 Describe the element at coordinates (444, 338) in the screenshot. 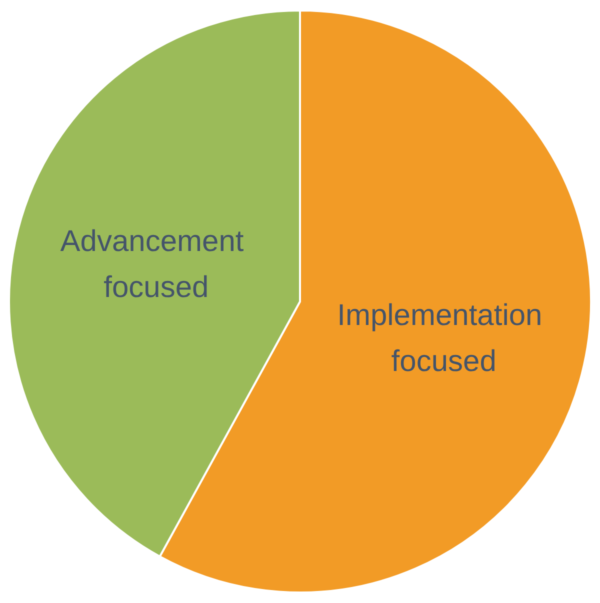

I see `slice-label: Implementation focused` at that location.